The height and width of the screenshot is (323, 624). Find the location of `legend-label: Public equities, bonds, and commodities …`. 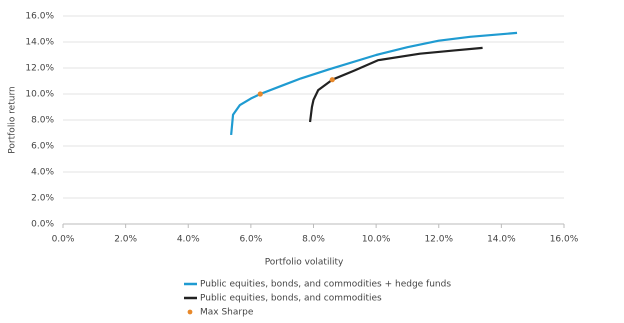

legend-label: Public equities, bonds, and commodities … is located at coordinates (325, 285).